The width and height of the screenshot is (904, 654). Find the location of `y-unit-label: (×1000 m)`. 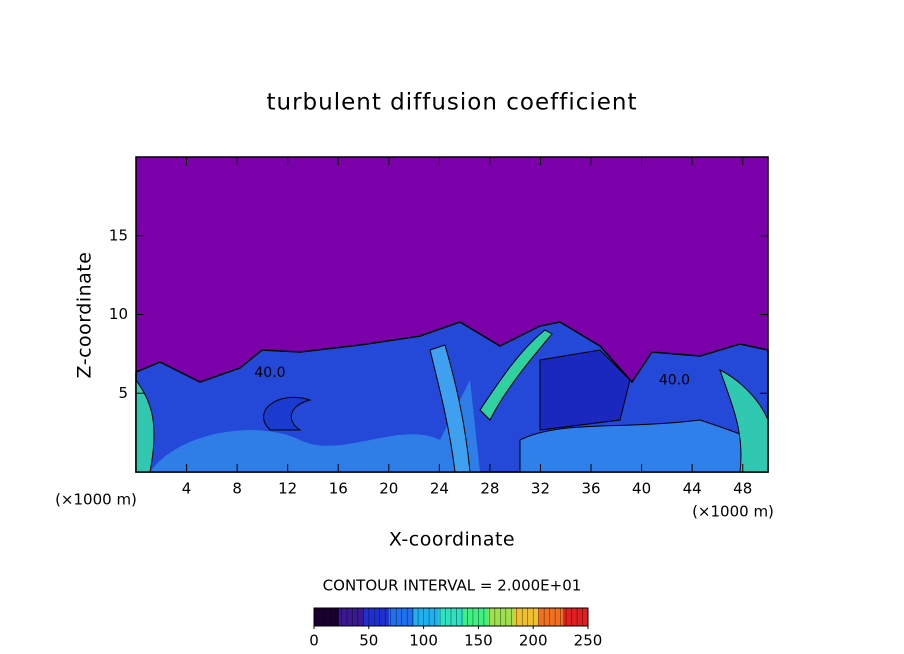

y-unit-label: (×1000 m) is located at coordinates (733, 512).